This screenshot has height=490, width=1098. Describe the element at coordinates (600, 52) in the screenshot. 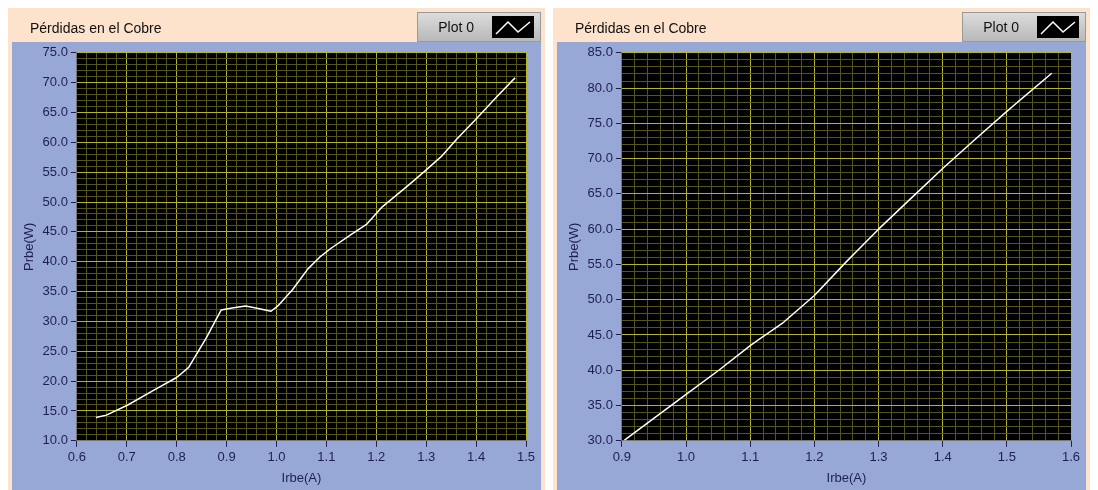

I see `y-tick-label: 85.0` at that location.